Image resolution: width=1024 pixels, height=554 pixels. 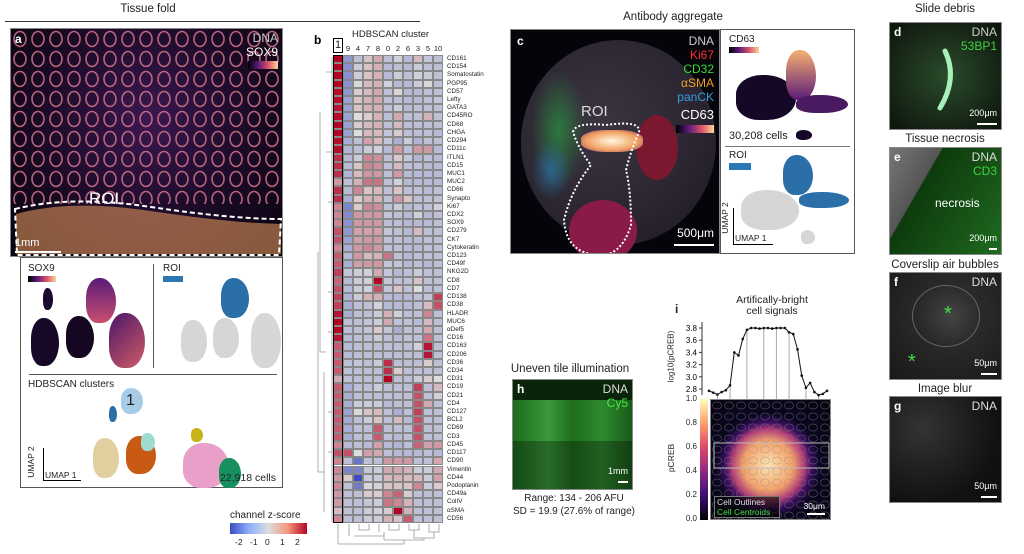 What do you see at coordinates (787, 146) in the screenshot?
I see `divider` at bounding box center [787, 146].